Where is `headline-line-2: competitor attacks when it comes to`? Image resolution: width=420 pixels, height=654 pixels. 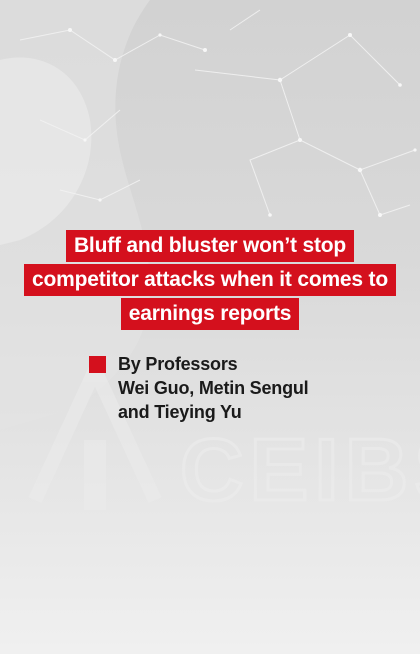
headline-line-2: competitor attacks when it comes to is located at coordinates (210, 280).